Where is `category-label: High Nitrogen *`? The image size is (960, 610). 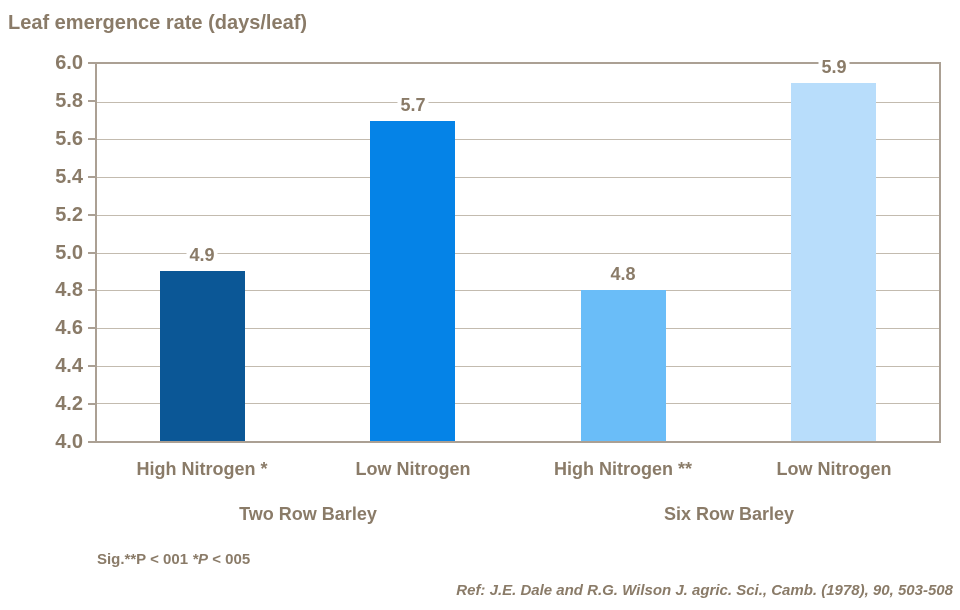
category-label: High Nitrogen * is located at coordinates (202, 469).